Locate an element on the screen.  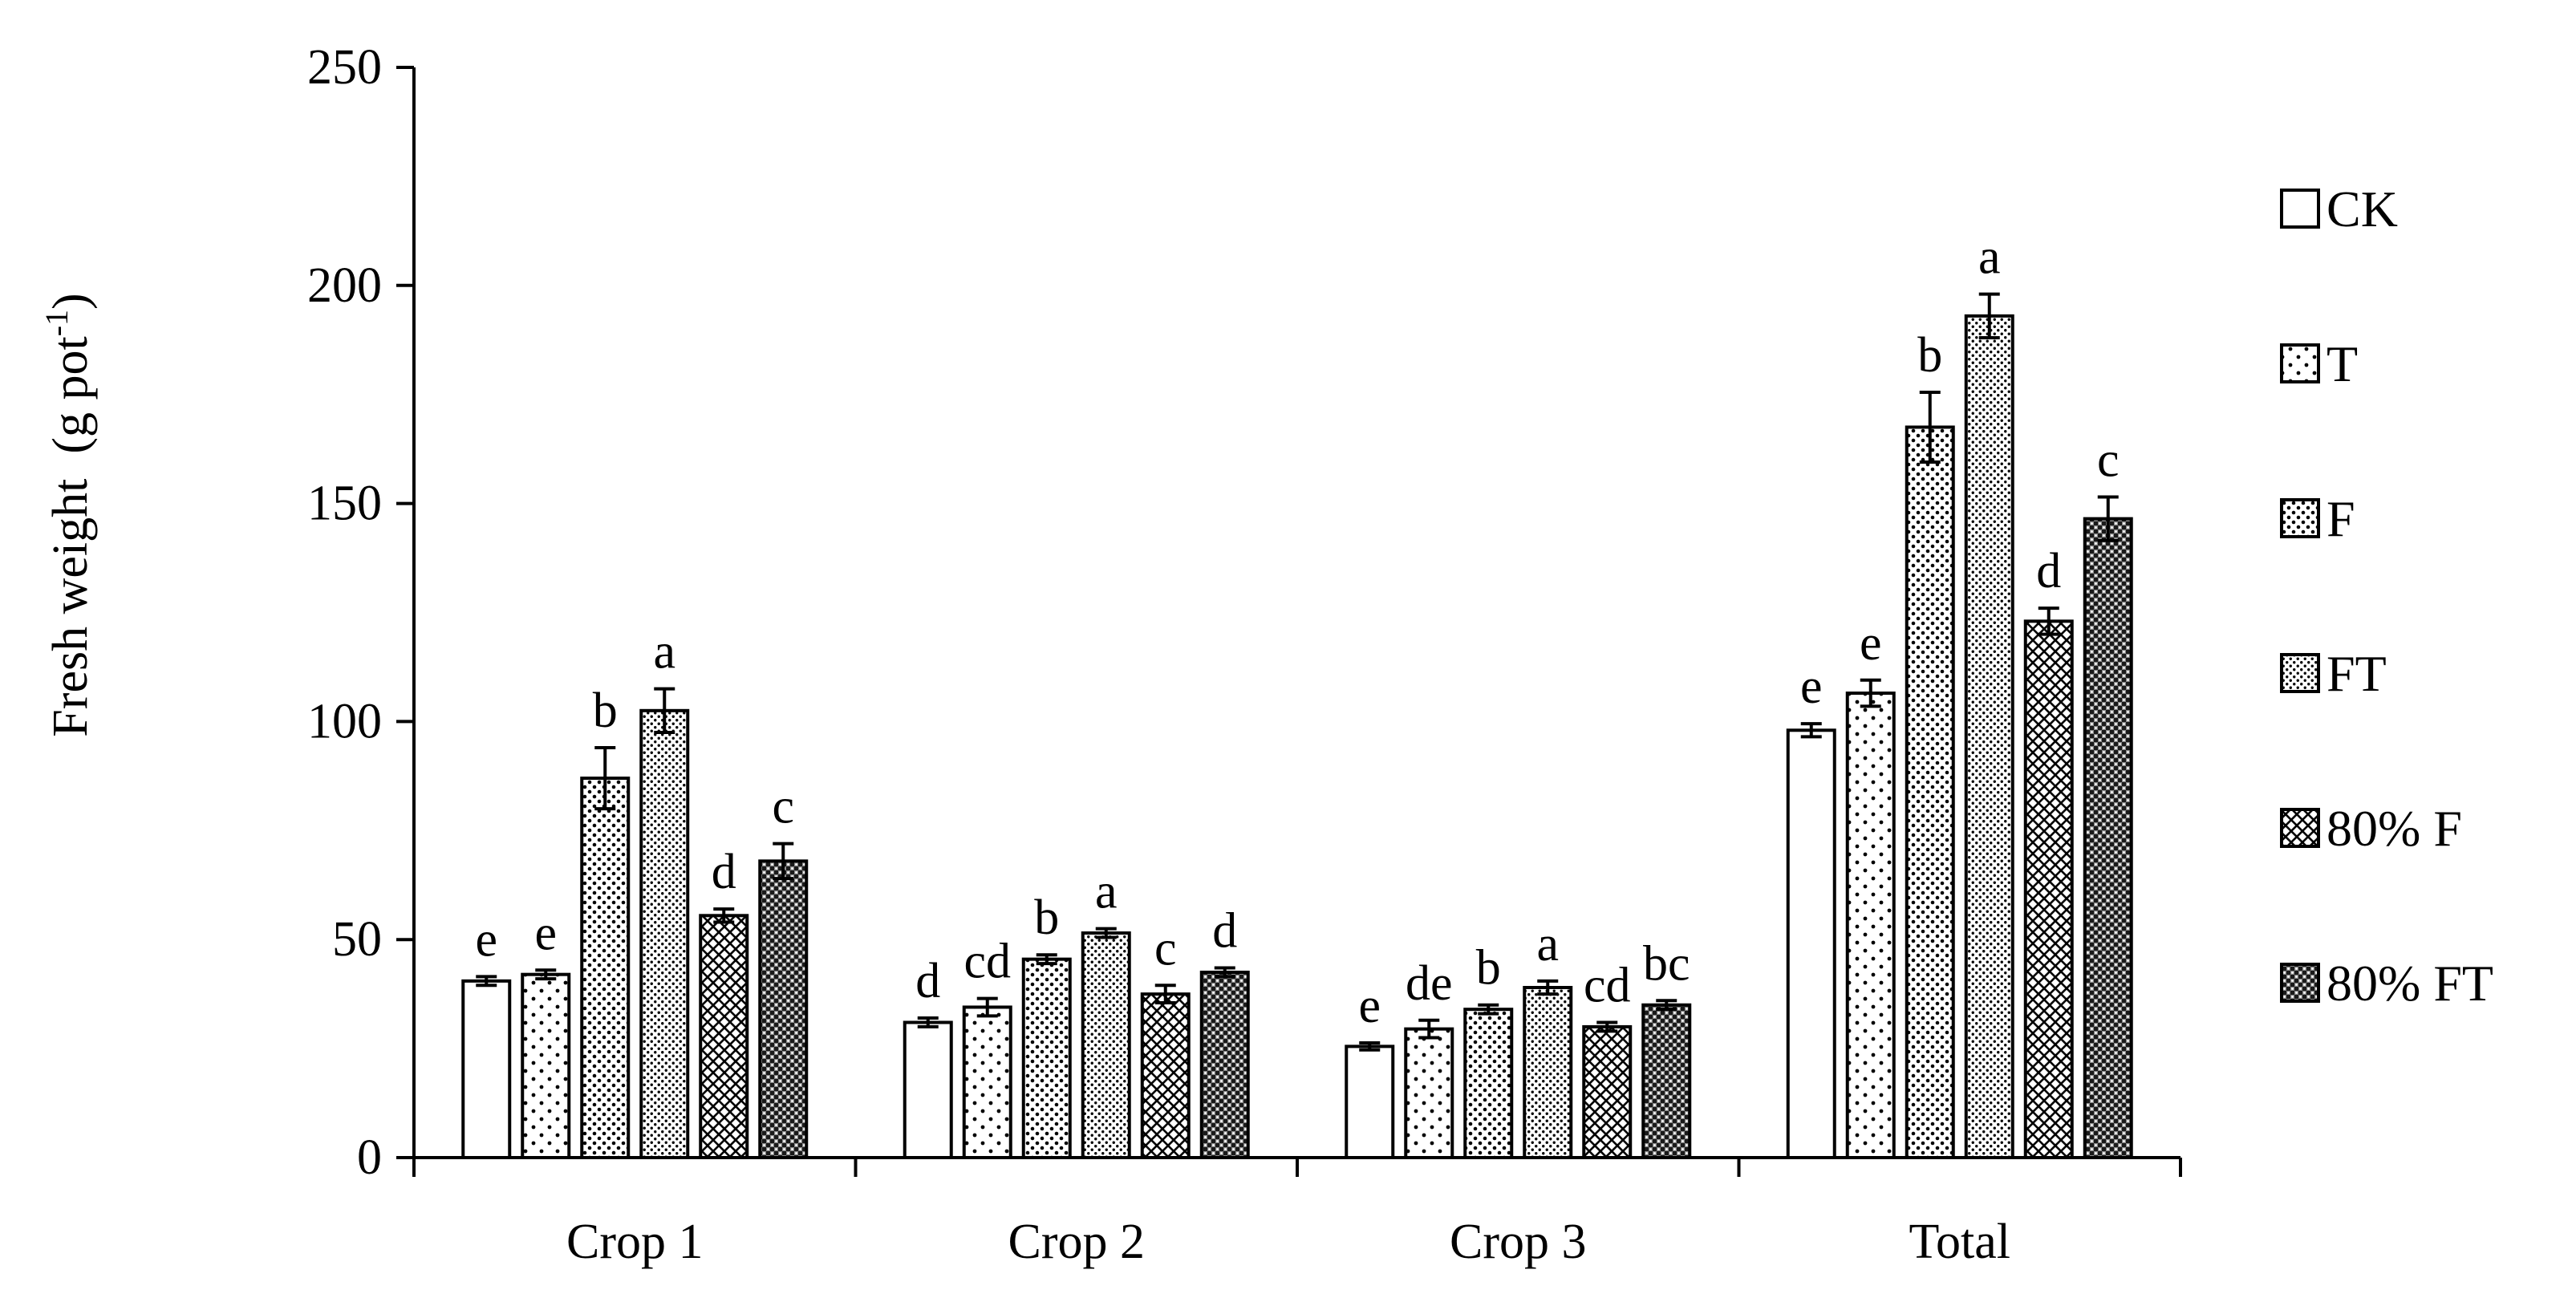
y-axis-title-suffix: ) is located at coordinates (70, 301).